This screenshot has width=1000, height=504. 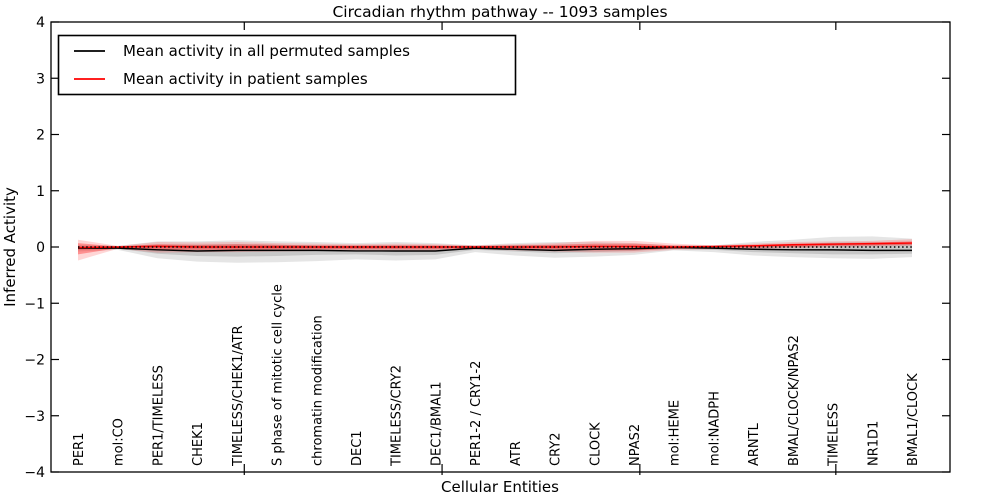 I want to click on x-category-label: DEC1, so click(x=357, y=448).